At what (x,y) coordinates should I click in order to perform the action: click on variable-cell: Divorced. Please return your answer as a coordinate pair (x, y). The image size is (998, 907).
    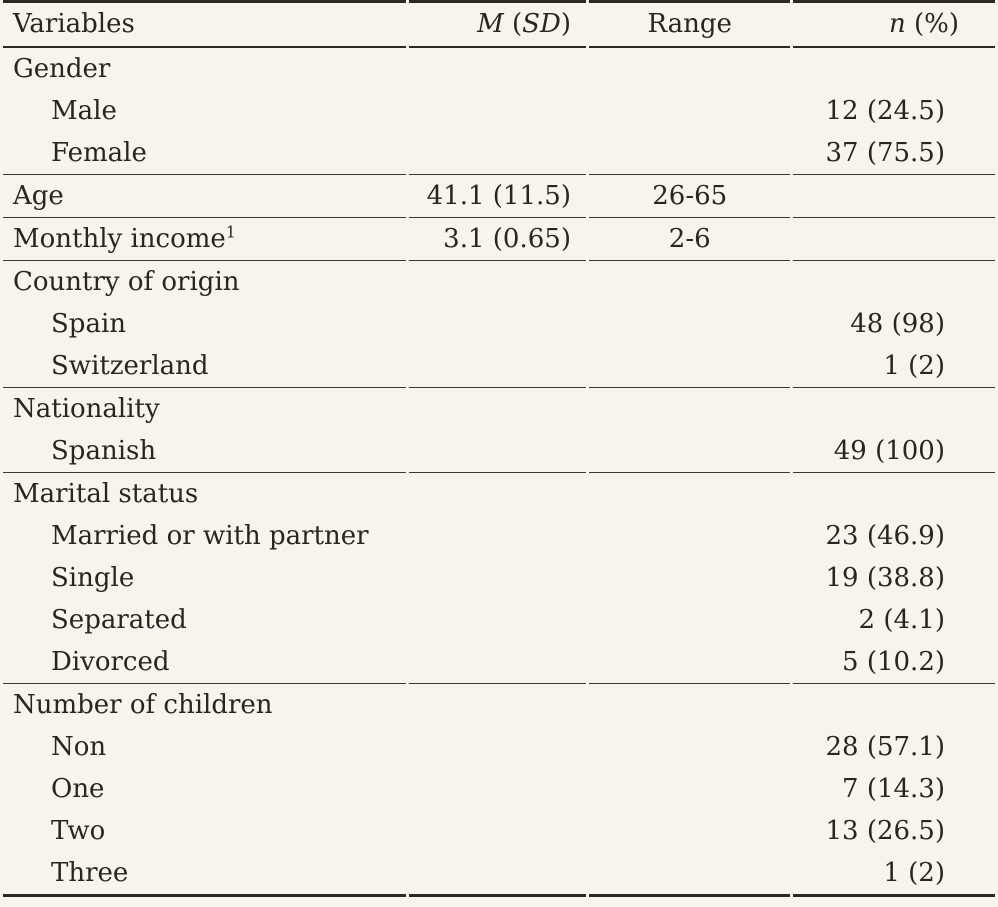
    Looking at the image, I should click on (110, 662).